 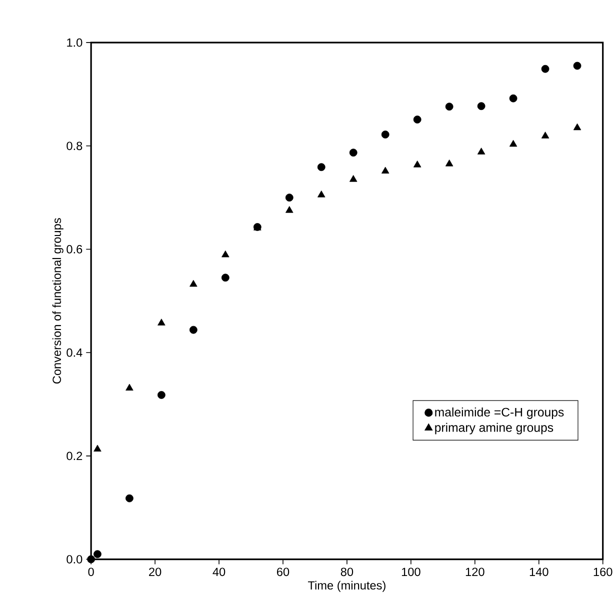 I want to click on y-tick-label: 1.0, so click(x=74, y=42).